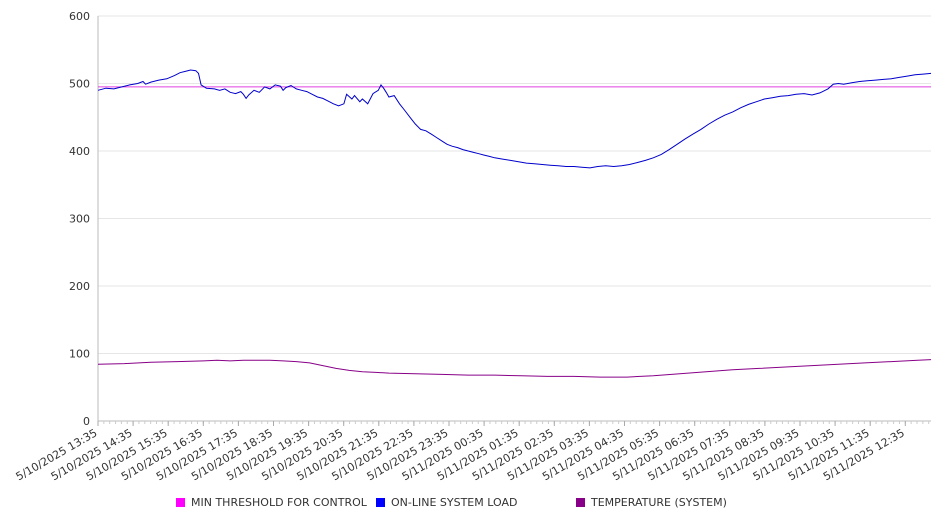 The height and width of the screenshot is (526, 946). I want to click on legend-label-system-load: ON-LINE SYSTEM LOAD, so click(454, 502).